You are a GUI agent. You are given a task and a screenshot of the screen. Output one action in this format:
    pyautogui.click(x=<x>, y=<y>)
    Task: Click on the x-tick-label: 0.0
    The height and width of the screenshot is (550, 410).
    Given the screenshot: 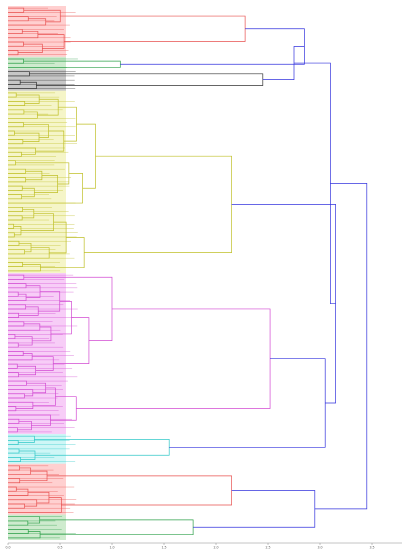 What is the action you would take?
    pyautogui.click(x=7, y=548)
    